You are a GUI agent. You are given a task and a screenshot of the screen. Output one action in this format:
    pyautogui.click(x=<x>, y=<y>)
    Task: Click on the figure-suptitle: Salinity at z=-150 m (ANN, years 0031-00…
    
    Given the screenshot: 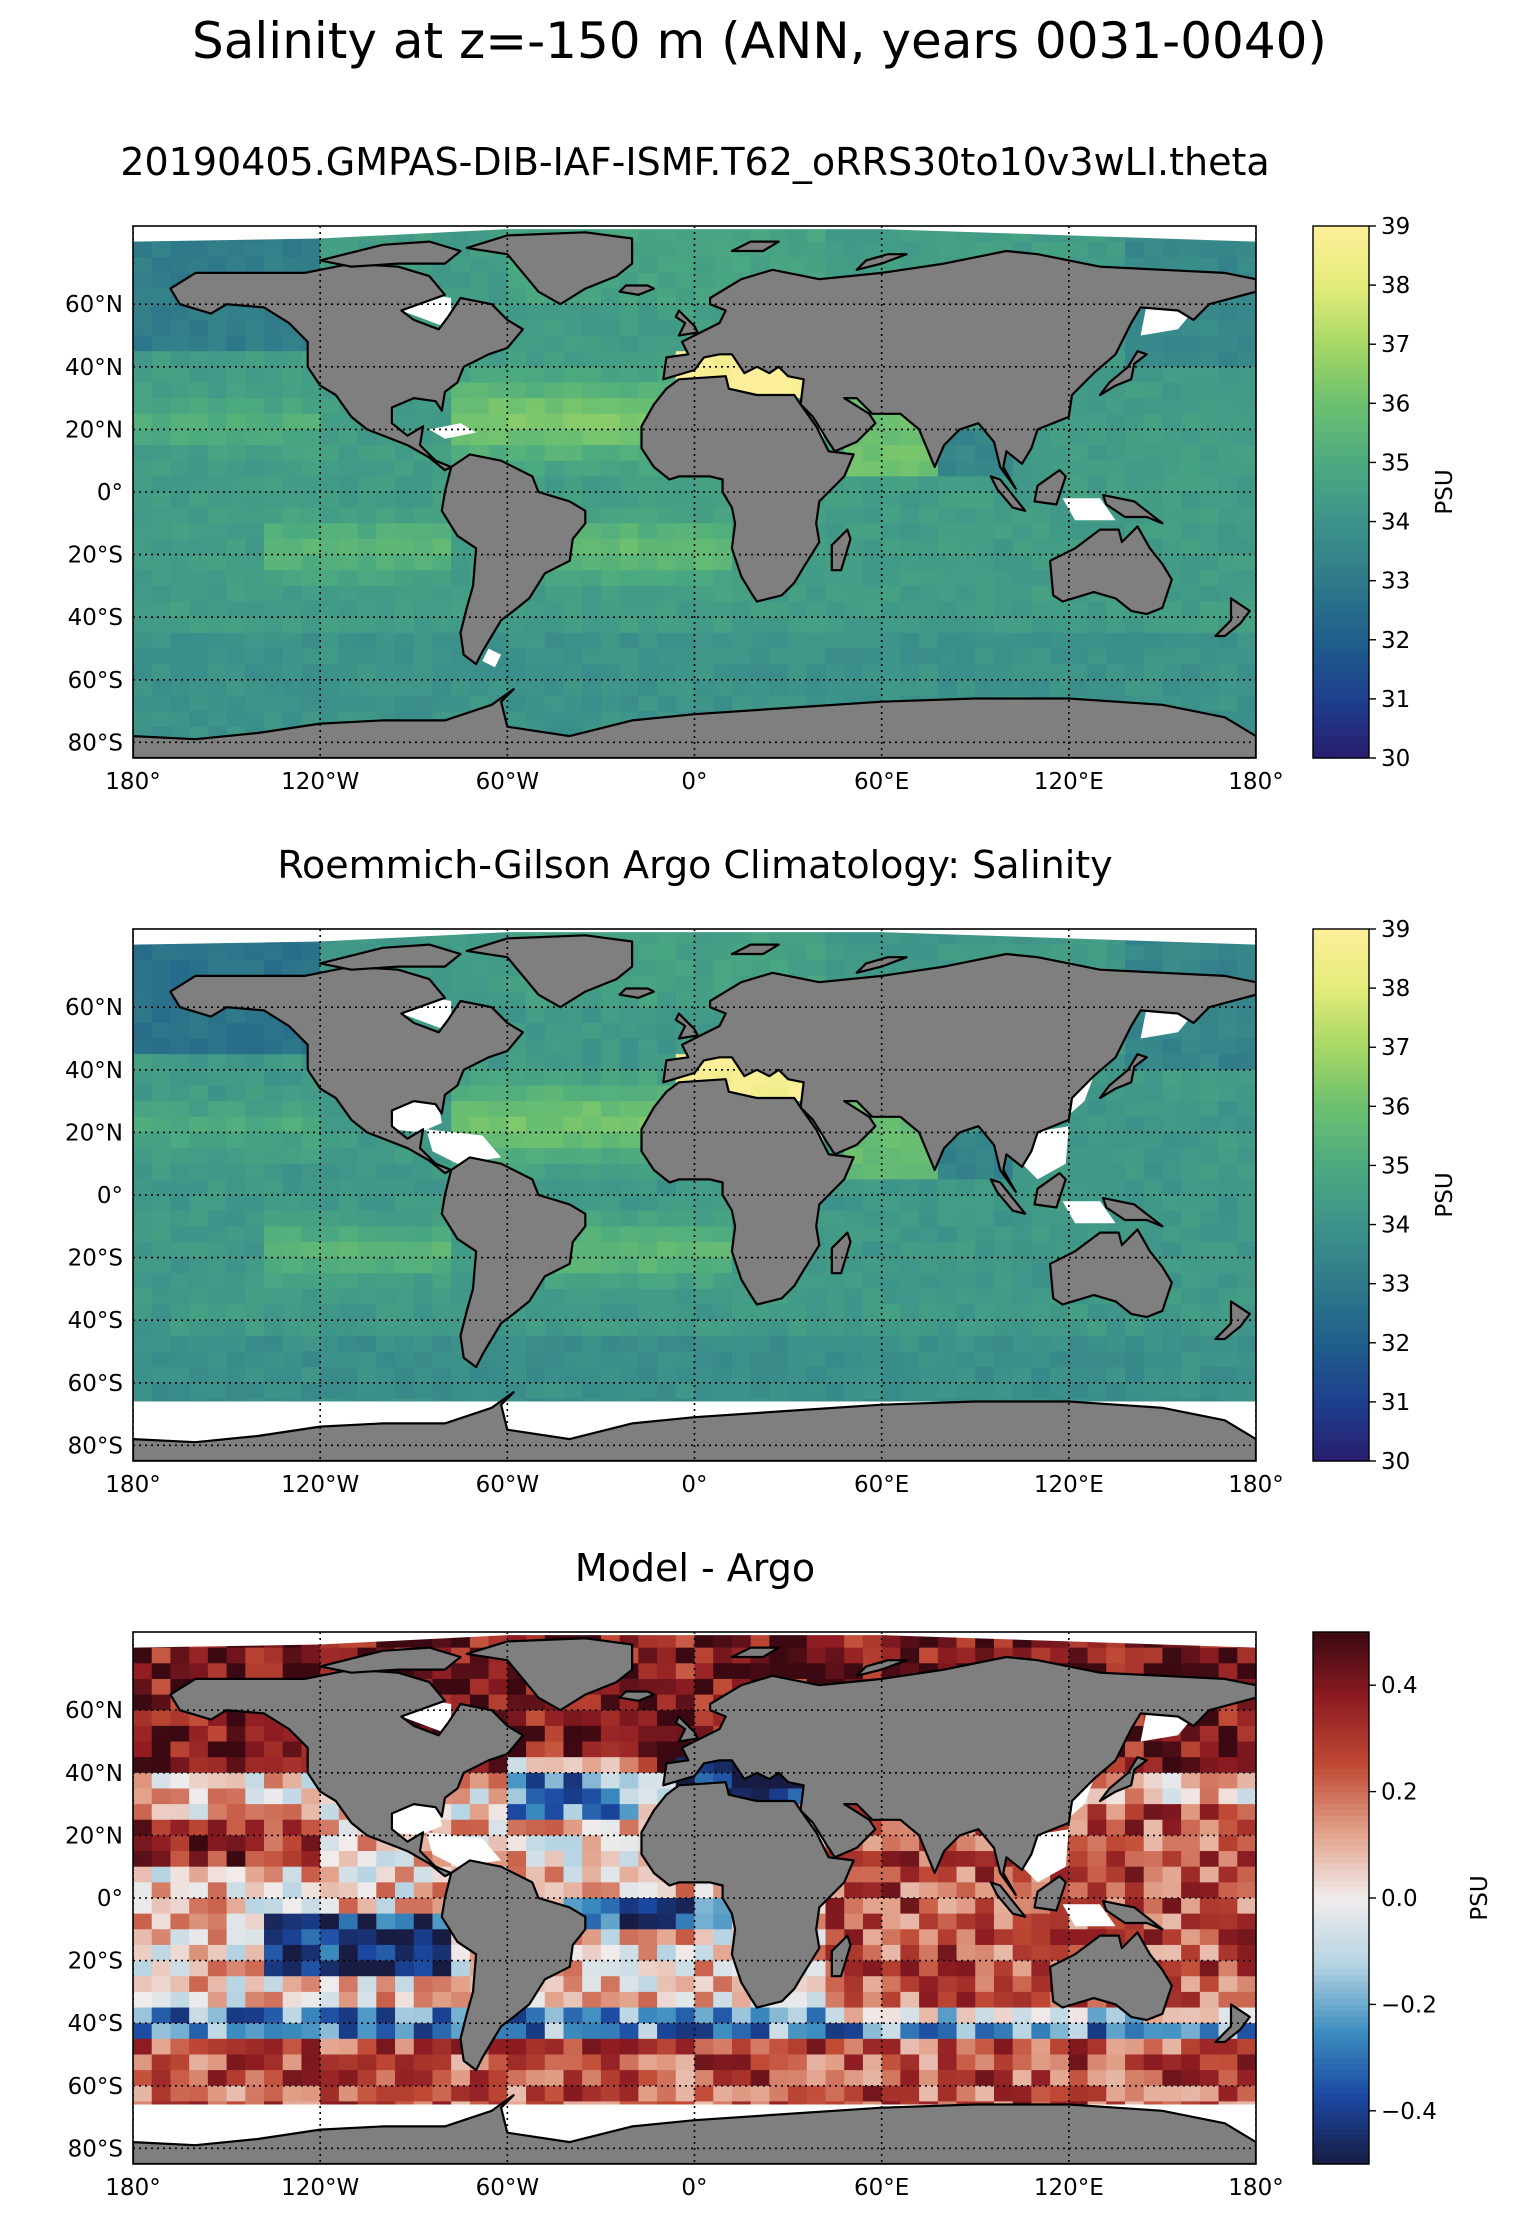 What is the action you would take?
    pyautogui.click(x=759, y=41)
    